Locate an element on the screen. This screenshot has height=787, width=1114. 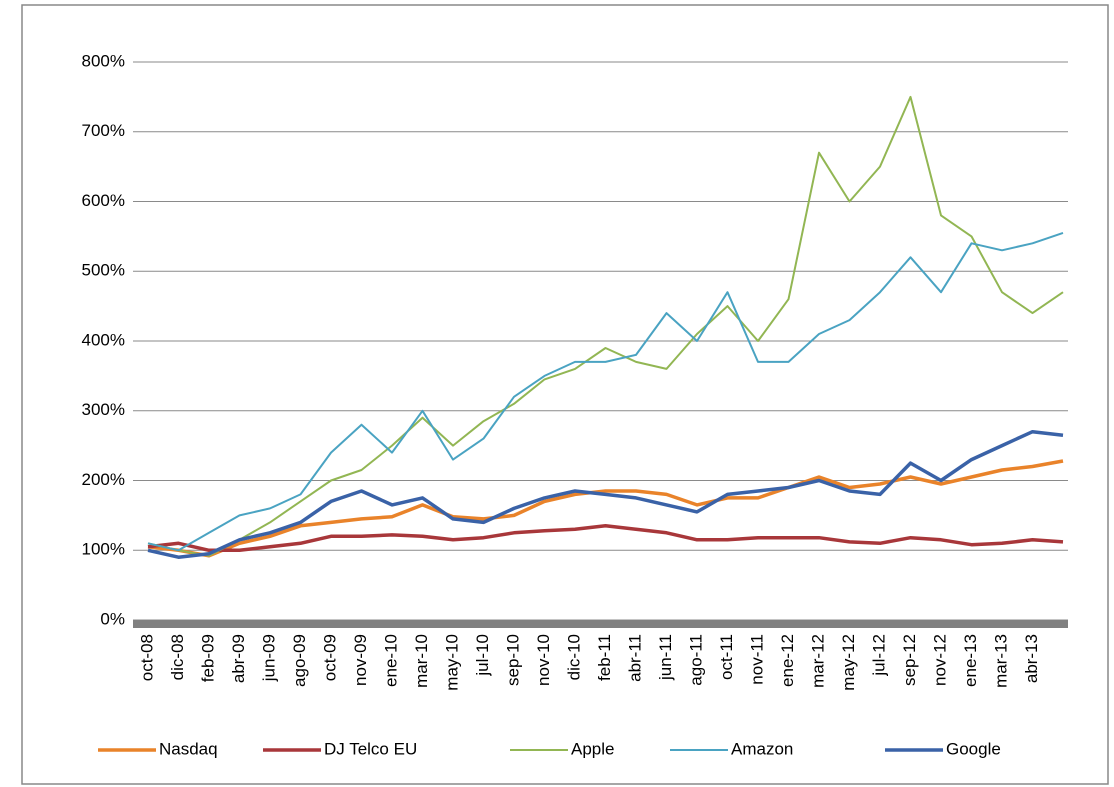
x-tick-label: may-12 is located at coordinates (848, 662).